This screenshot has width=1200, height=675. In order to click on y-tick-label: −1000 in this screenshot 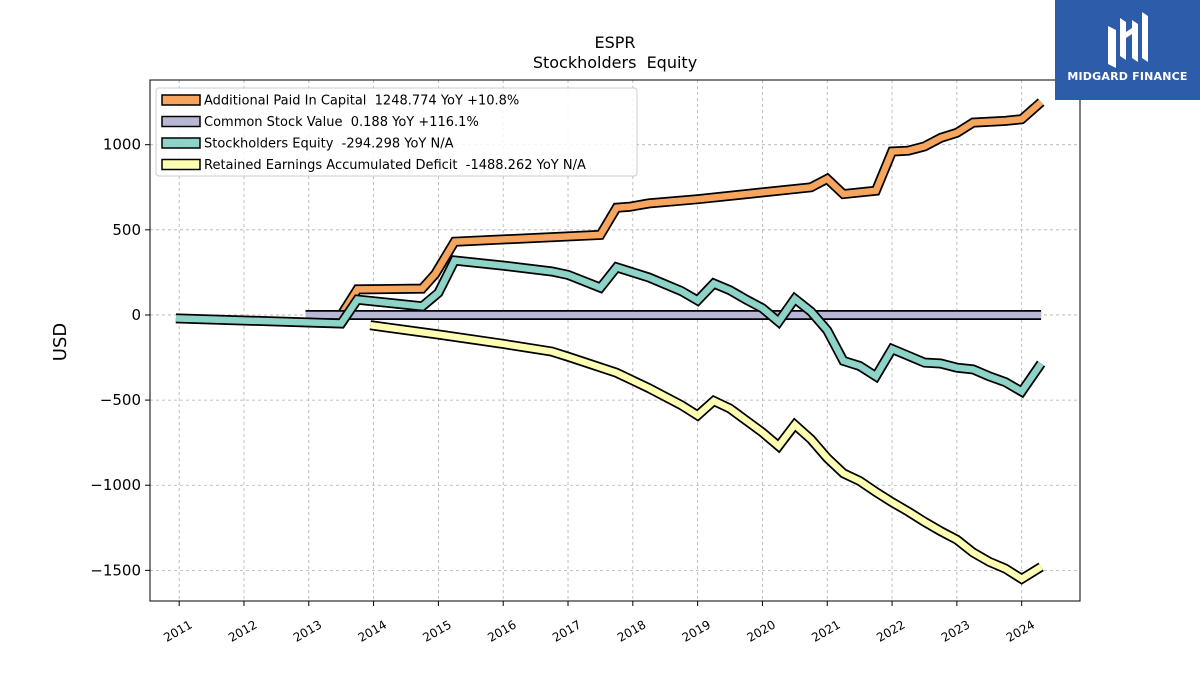, I will do `click(115, 485)`.